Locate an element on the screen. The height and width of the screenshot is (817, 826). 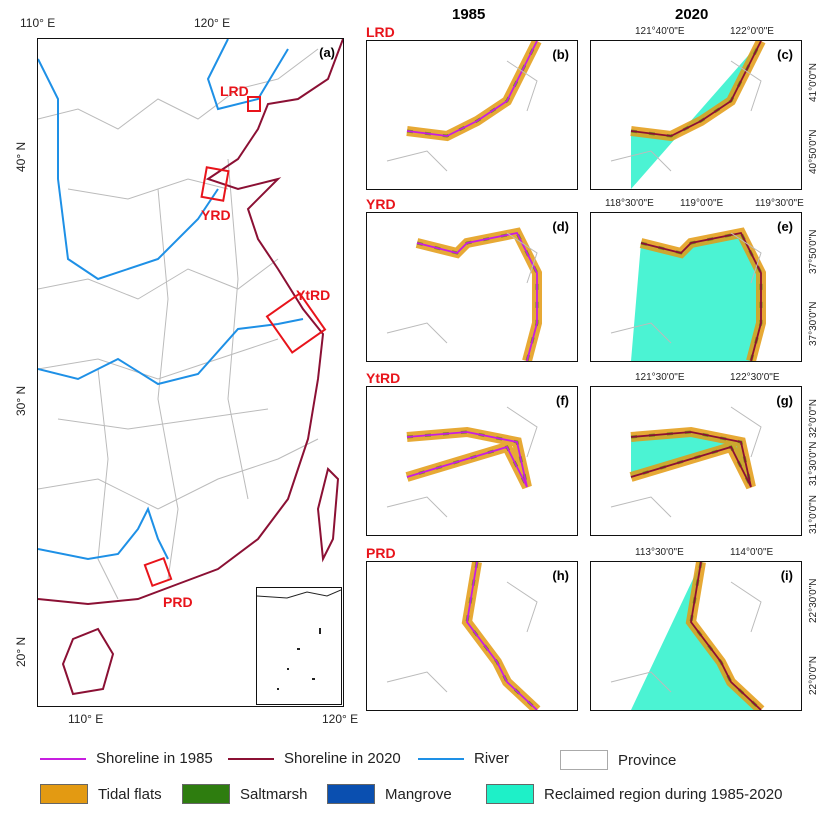
x-tick: 114°0'0"E is located at coordinates (752, 552).